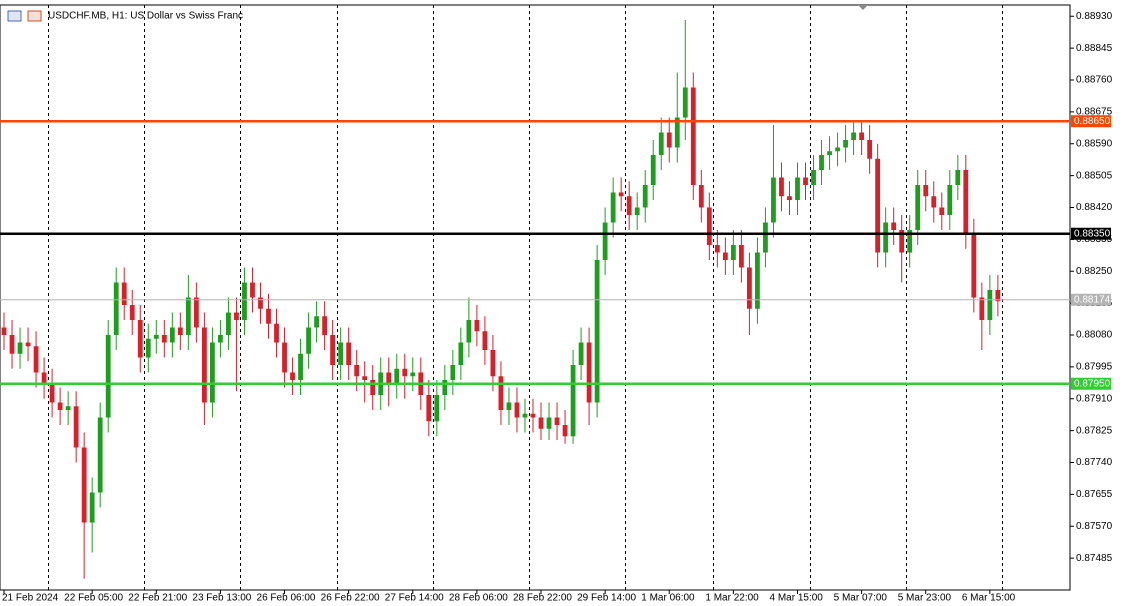 The width and height of the screenshot is (1125, 606). Describe the element at coordinates (30, 598) in the screenshot. I see `x-tick-label: 21 Feb 2024` at that location.